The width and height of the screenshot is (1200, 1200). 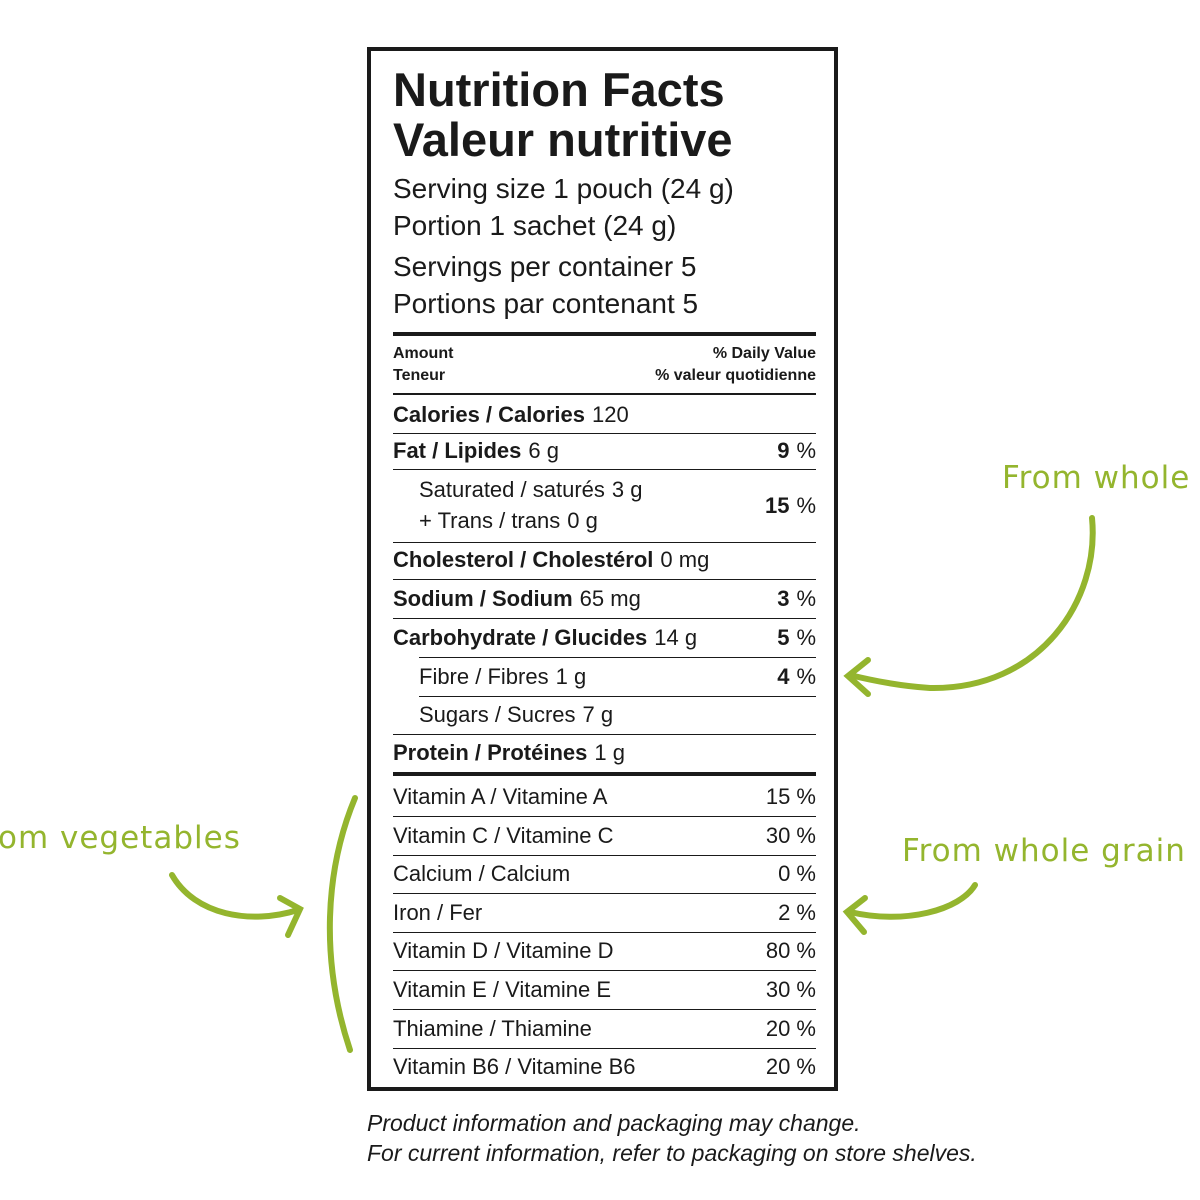 What do you see at coordinates (783, 676) in the screenshot?
I see `daily-value-number: 4` at bounding box center [783, 676].